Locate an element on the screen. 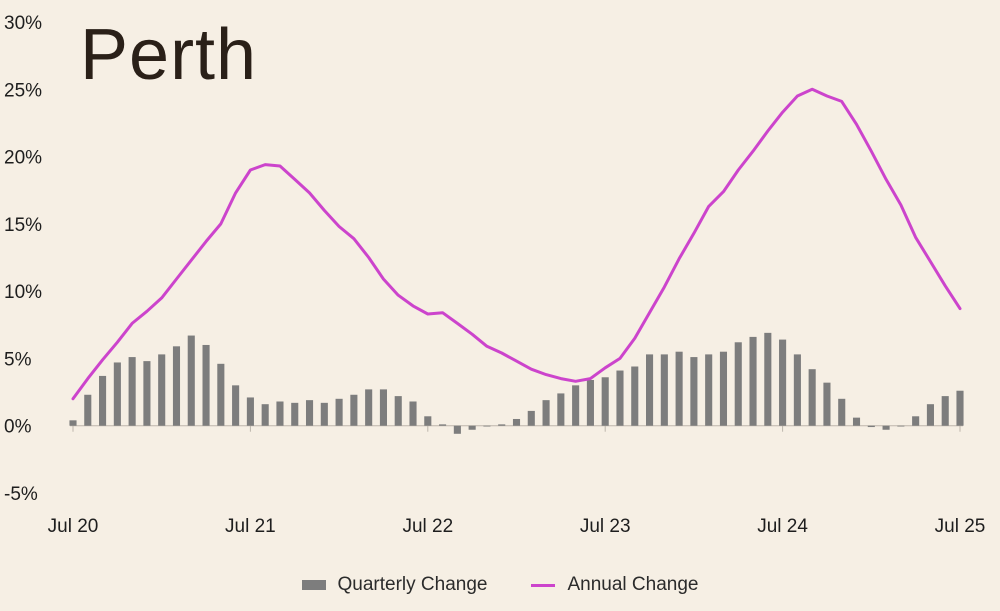 This screenshot has width=1000, height=611. y-tick-label: 30% is located at coordinates (23, 23).